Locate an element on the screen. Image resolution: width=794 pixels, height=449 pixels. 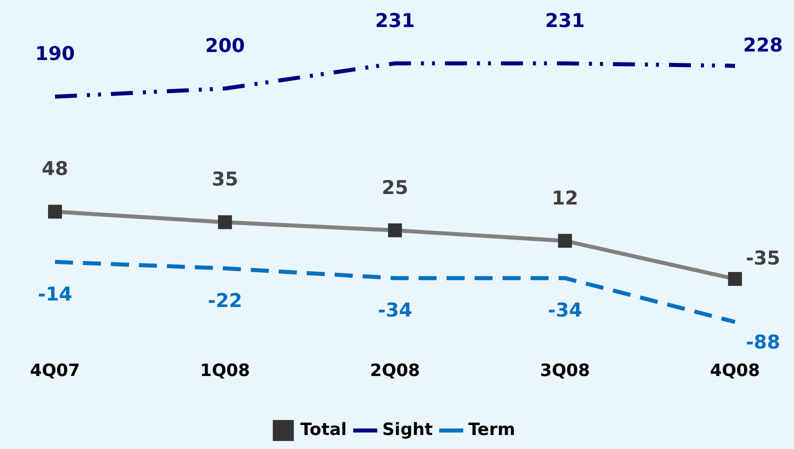
data-label: 48 is located at coordinates (55, 169).